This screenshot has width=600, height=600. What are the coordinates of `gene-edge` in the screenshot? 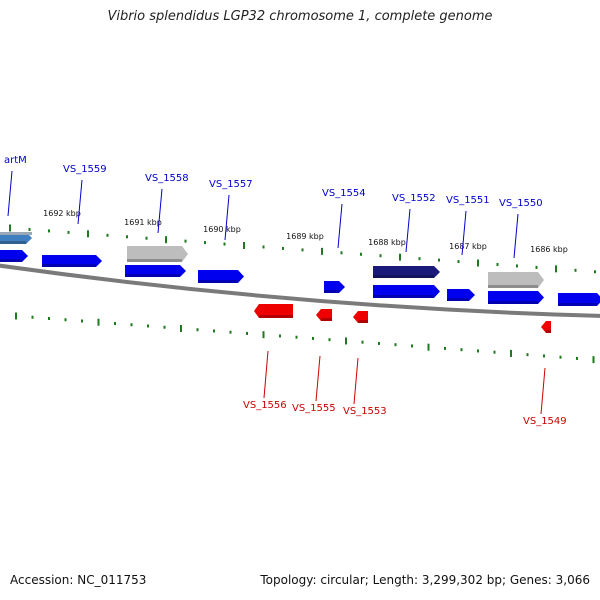 It's located at (16, 233).